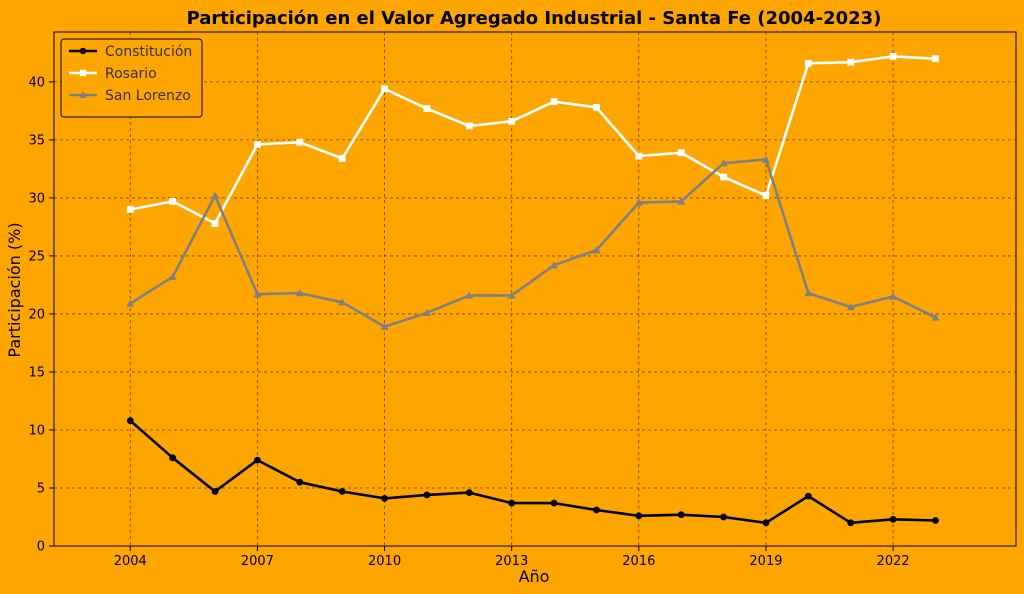  What do you see at coordinates (148, 96) in the screenshot?
I see `legend-label: San Lorenzo` at bounding box center [148, 96].